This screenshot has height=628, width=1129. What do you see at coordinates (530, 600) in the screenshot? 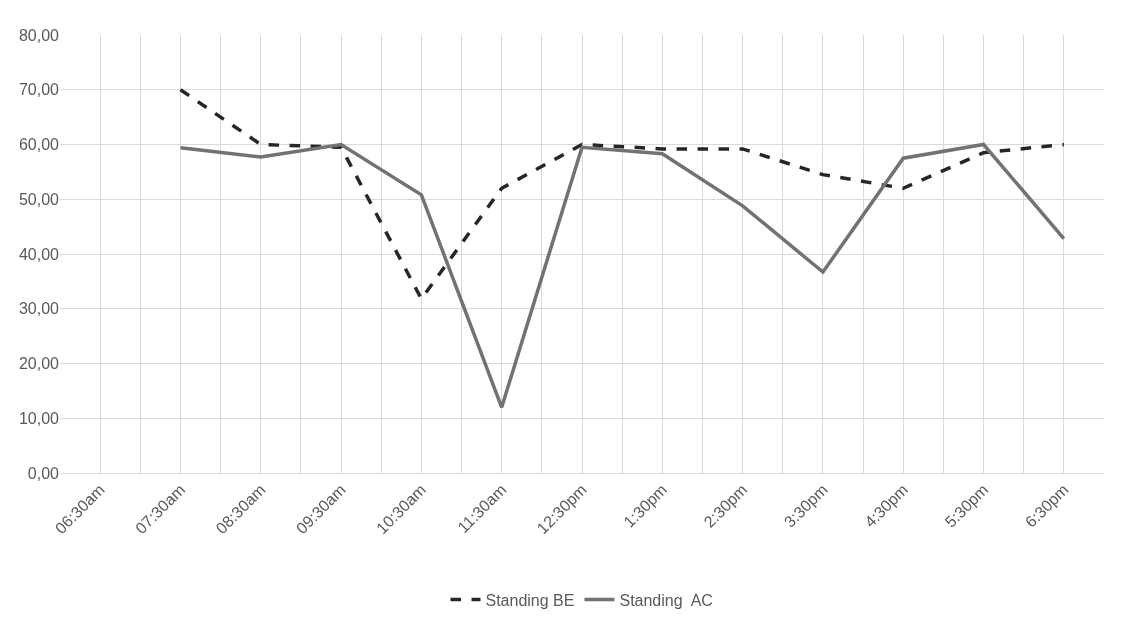
I see `legend-label: Standing BE` at bounding box center [530, 600].